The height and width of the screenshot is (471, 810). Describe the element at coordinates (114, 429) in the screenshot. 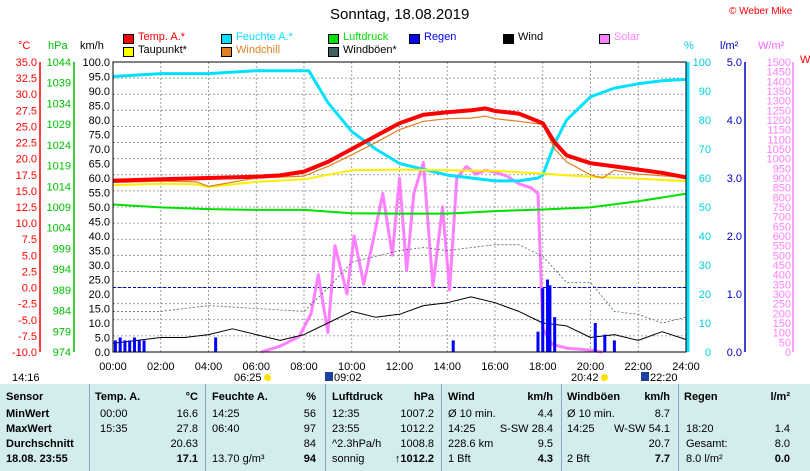

I see `cell-temp-time: 15:35` at that location.